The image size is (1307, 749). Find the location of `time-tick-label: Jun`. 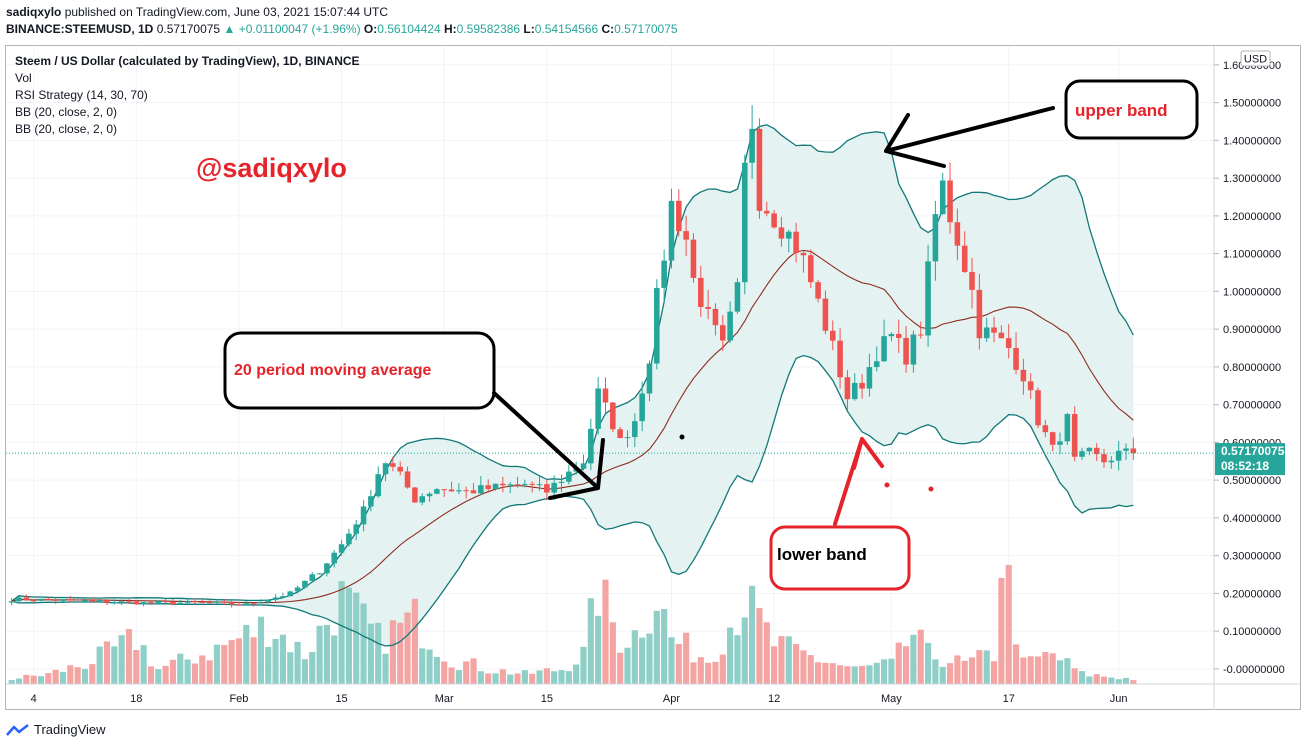

time-tick-label: Jun is located at coordinates (1119, 699).